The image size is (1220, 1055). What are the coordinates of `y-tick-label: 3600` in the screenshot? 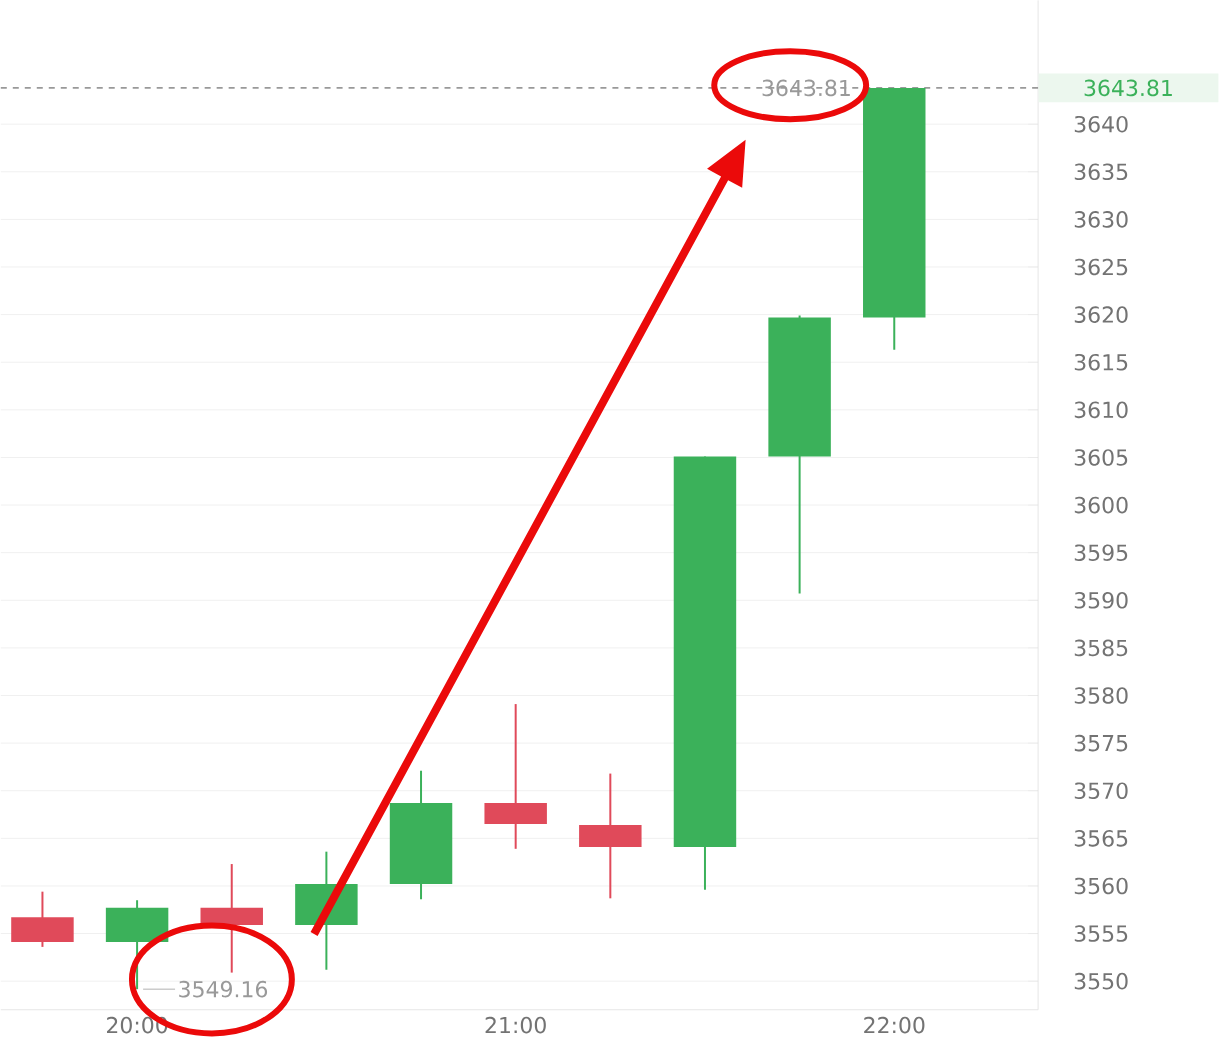 It's located at (1101, 505).